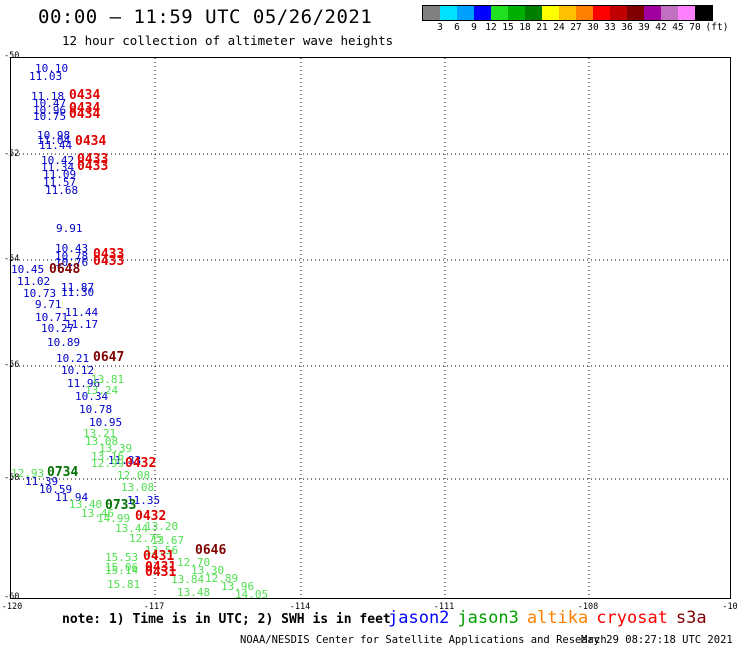 This screenshot has height=650, width=740. What do you see at coordinates (632, 618) in the screenshot?
I see `legend-cryosat: cryosat` at bounding box center [632, 618].